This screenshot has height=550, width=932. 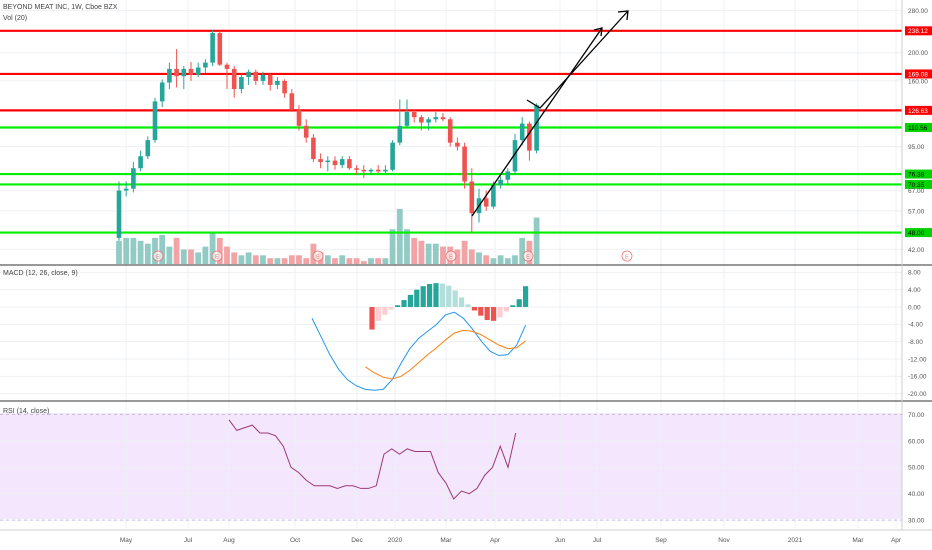 What do you see at coordinates (915, 325) in the screenshot?
I see `macd-tick-label: -4.00` at bounding box center [915, 325].